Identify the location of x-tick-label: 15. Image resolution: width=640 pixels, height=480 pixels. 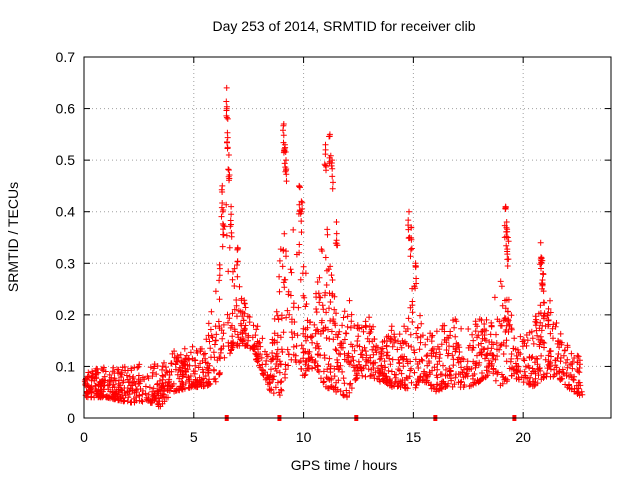
(414, 437).